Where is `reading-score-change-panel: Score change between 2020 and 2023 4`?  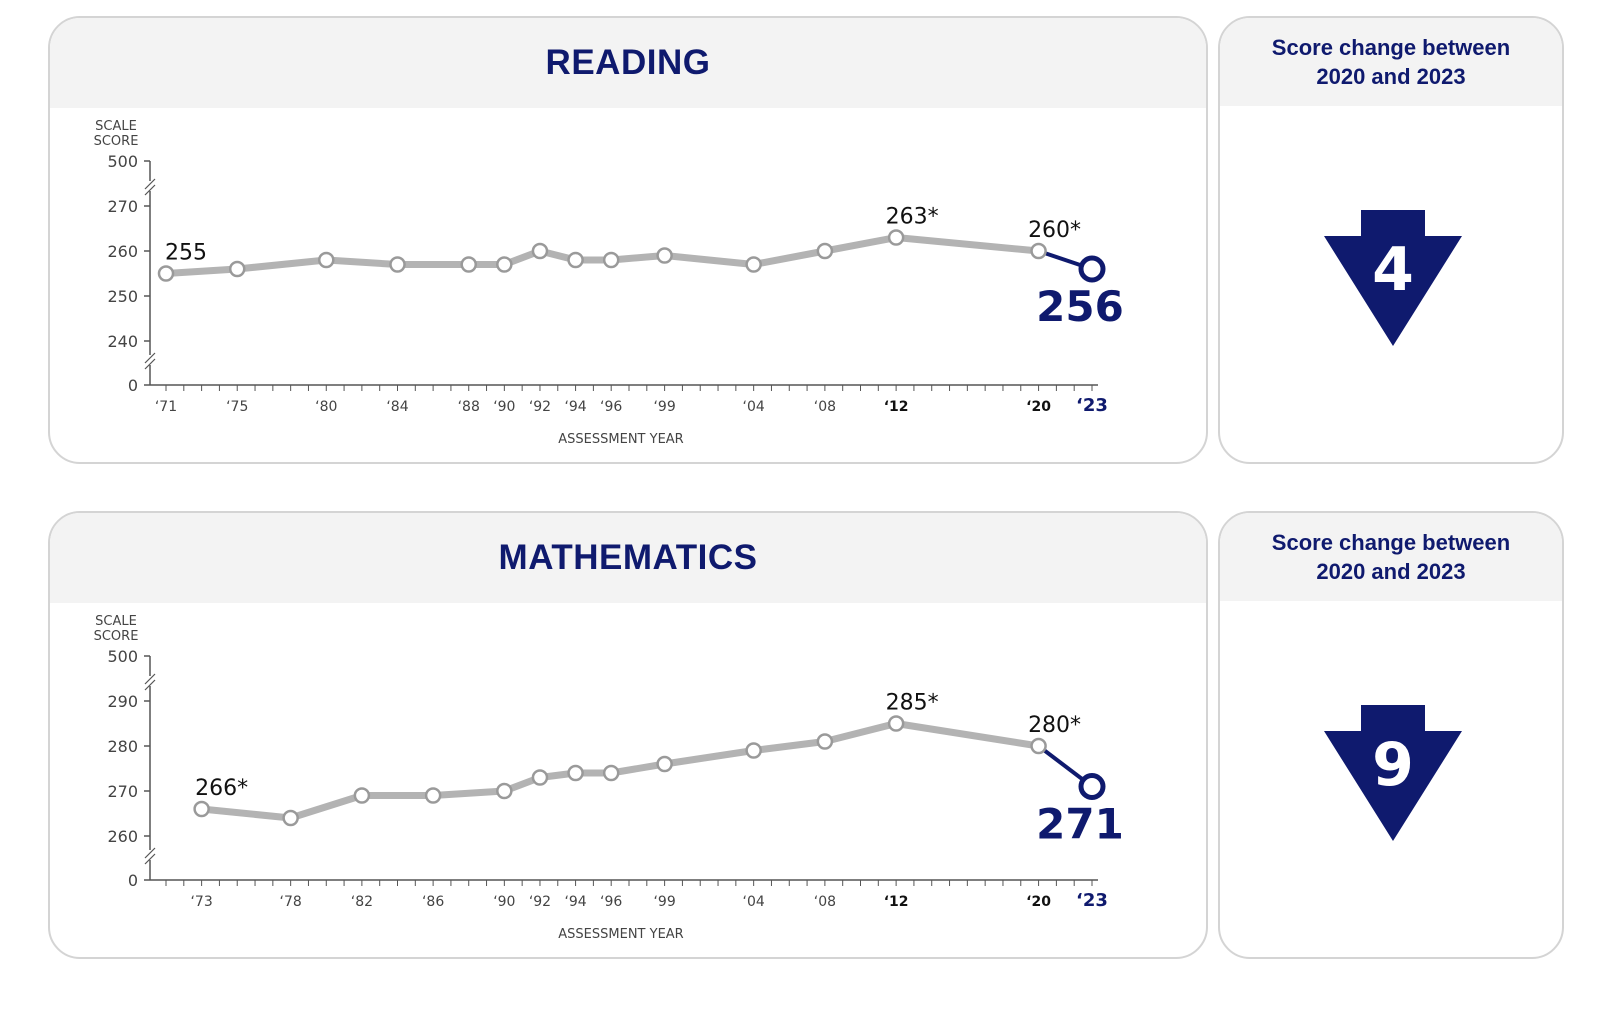
reading-score-change-panel: Score change between 2020 and 2023 4 is located at coordinates (1391, 240).